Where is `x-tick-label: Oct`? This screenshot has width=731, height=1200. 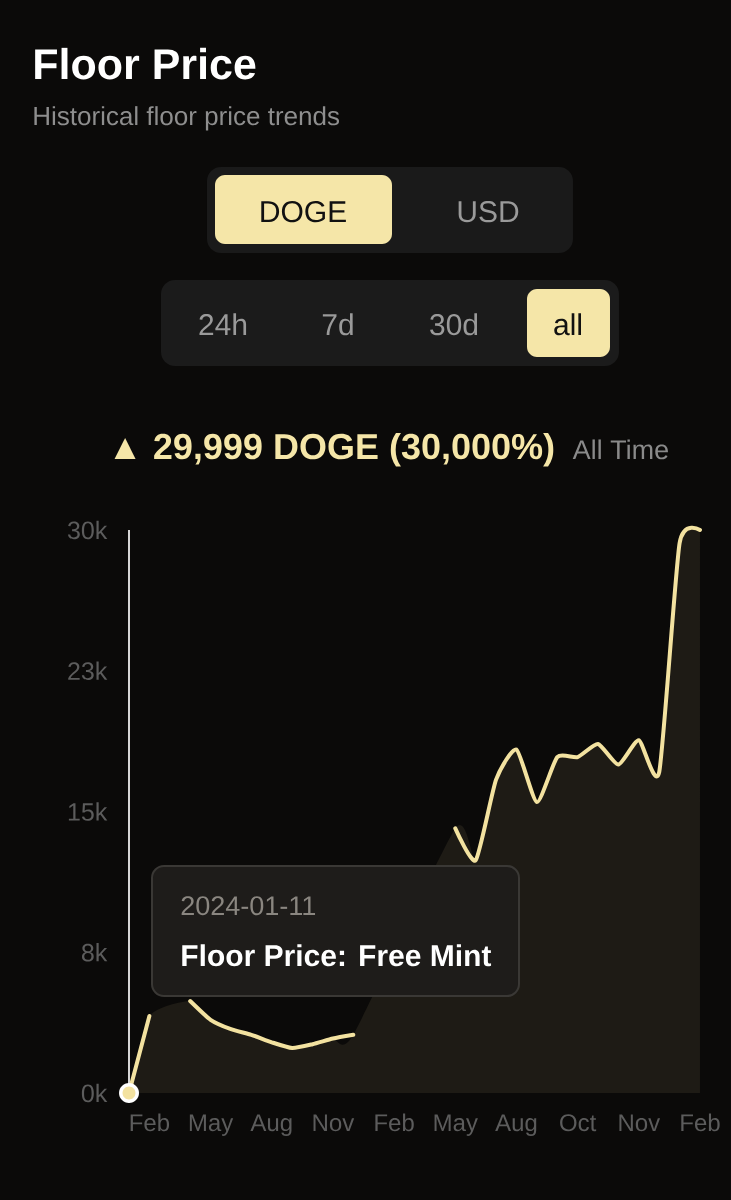
x-tick-label: Oct is located at coordinates (578, 1123).